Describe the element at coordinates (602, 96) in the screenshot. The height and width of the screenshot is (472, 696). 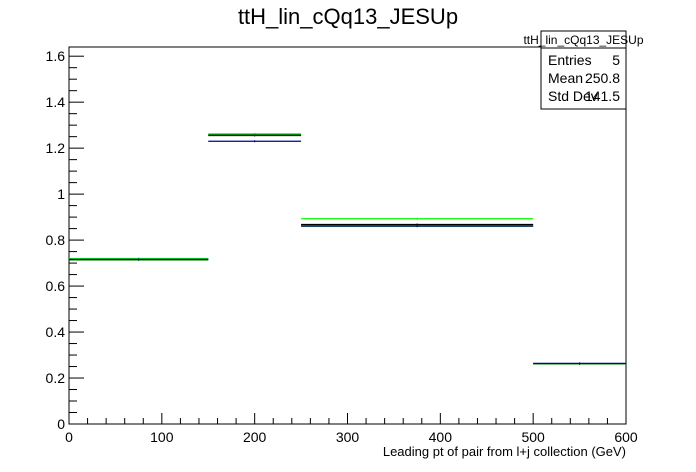
I see `stats-stddev-value: 141.5` at that location.